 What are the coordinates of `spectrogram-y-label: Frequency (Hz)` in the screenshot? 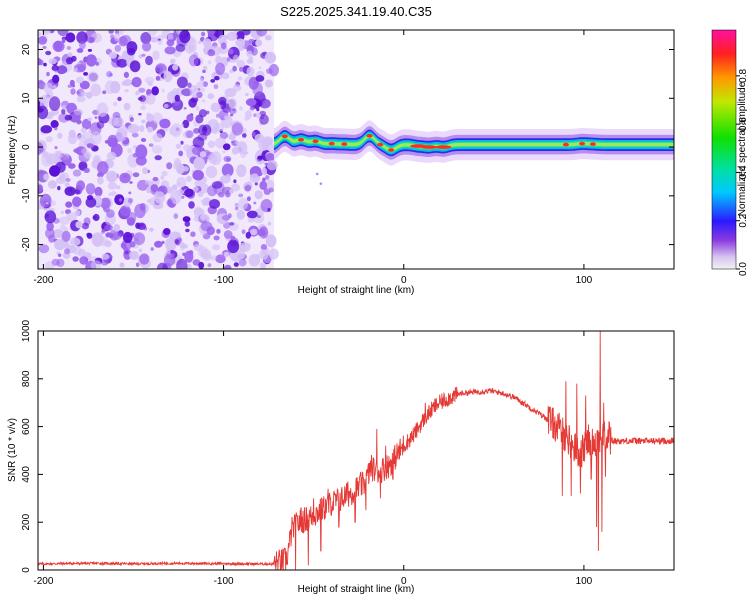 It's located at (12, 150).